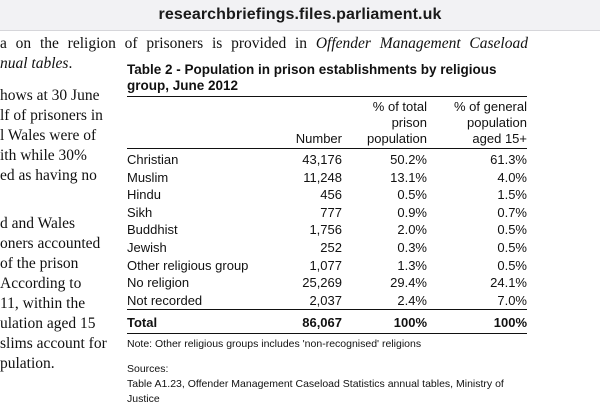 The width and height of the screenshot is (600, 407). I want to click on cell-religion: Muslim, so click(148, 177).